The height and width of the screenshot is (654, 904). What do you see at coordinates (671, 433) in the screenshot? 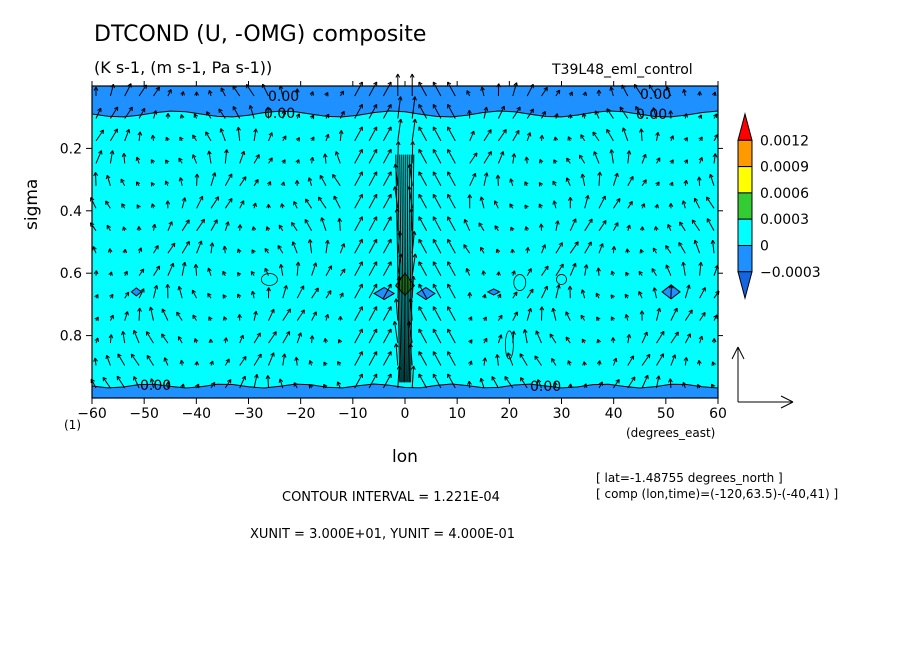
I see `x-axis-unit: (degrees_east)` at bounding box center [671, 433].